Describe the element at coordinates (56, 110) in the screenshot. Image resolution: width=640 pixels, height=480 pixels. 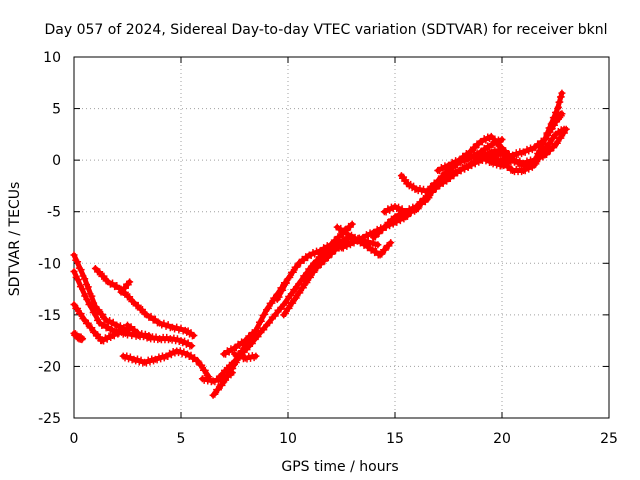
I see `y-tick-label: 5` at that location.